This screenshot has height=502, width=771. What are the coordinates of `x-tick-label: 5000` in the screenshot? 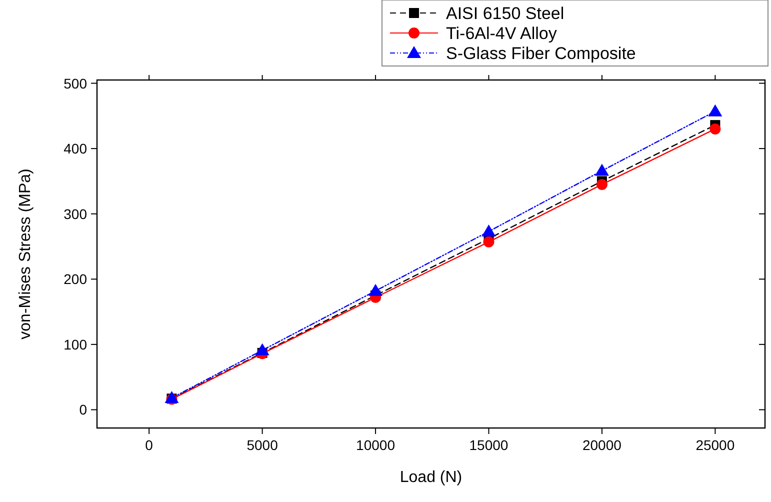 It's located at (262, 445).